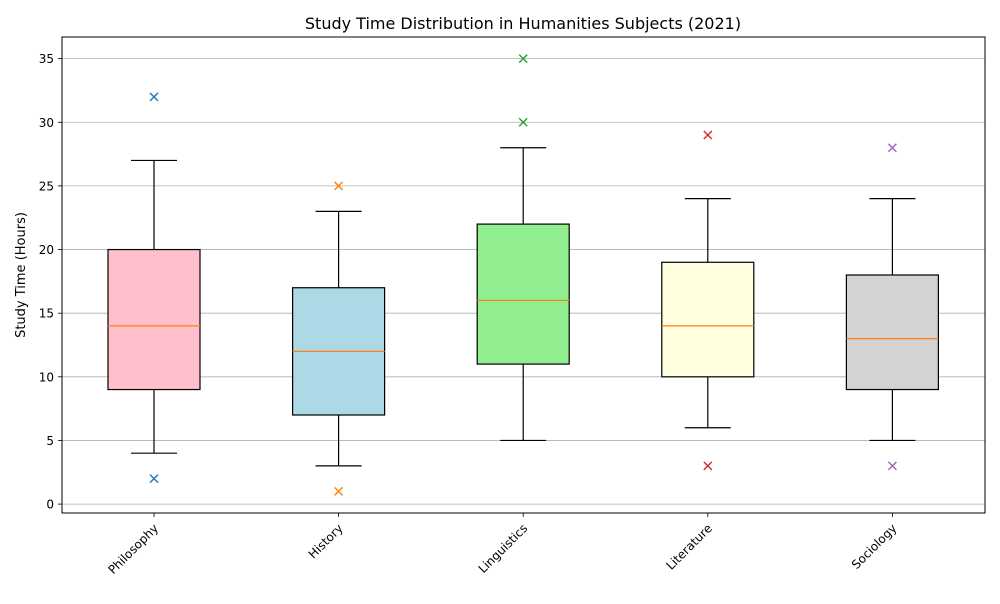 This screenshot has width=1000, height=604. Describe the element at coordinates (46, 250) in the screenshot. I see `y-tick-label: 20` at that location.